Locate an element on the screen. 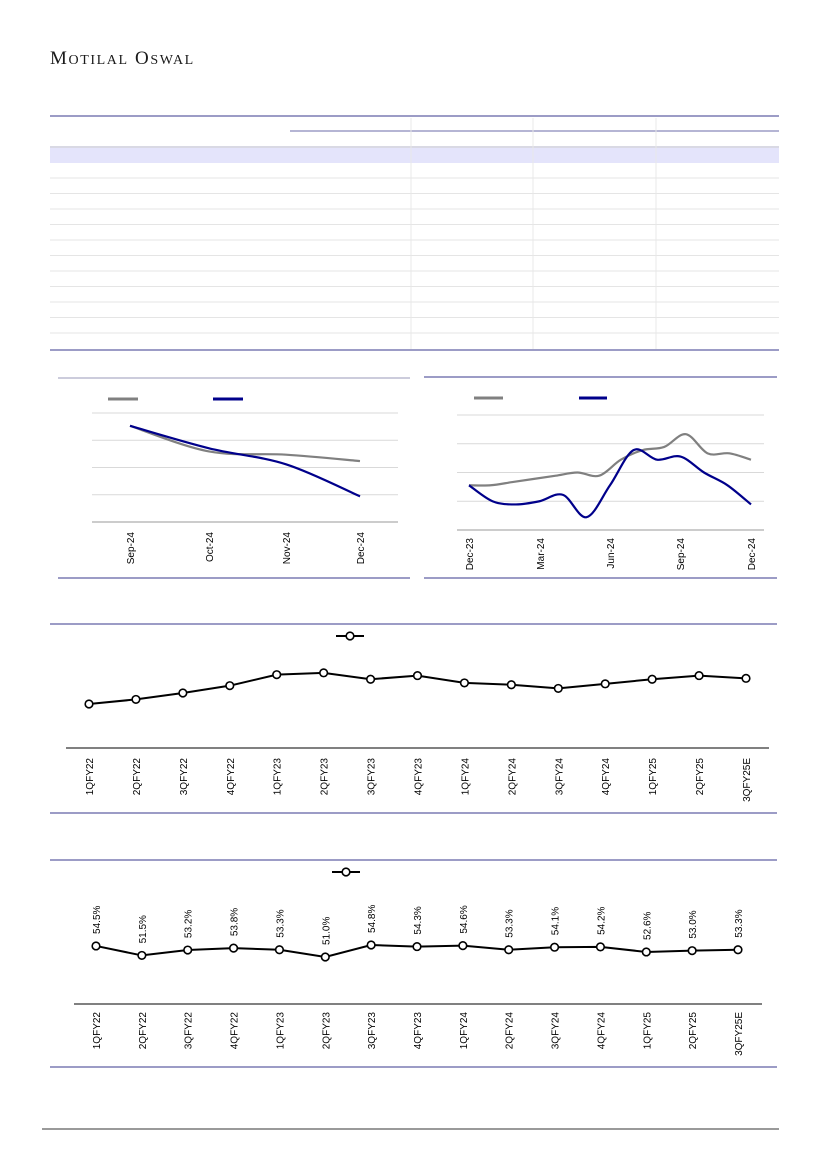 Image resolution: width=827 pixels, height=1169 pixels. chart-4-lines is located at coordinates (417, 951).